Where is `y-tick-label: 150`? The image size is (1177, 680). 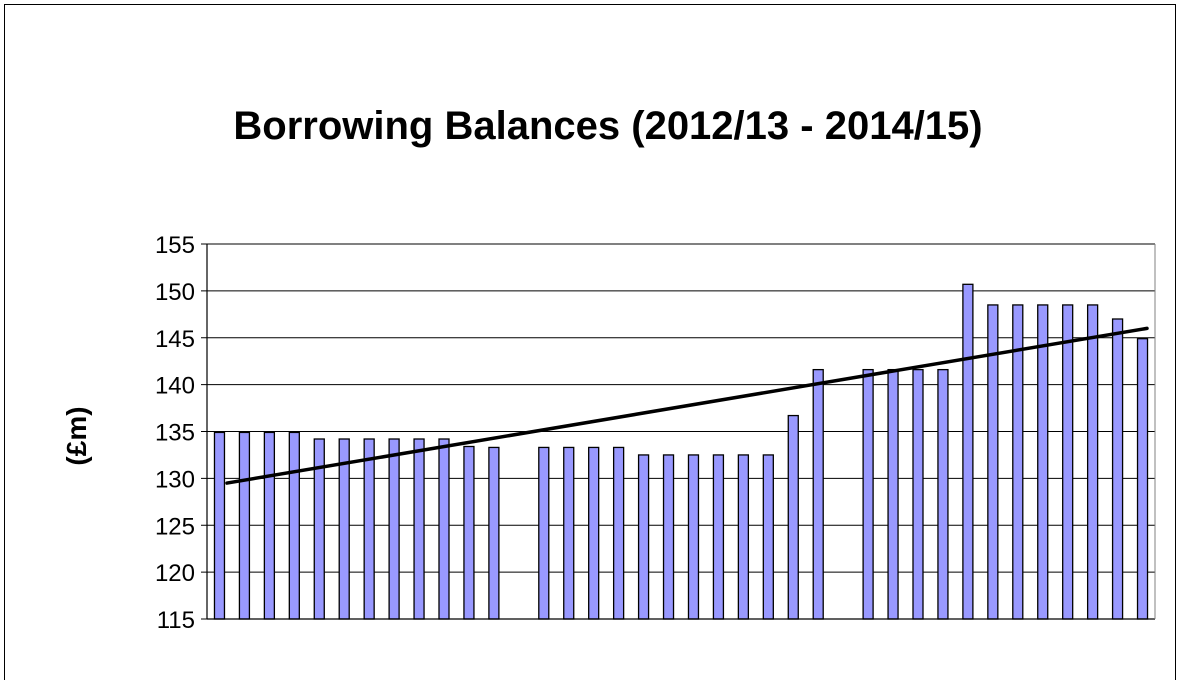
y-tick-label: 150 is located at coordinates (175, 292).